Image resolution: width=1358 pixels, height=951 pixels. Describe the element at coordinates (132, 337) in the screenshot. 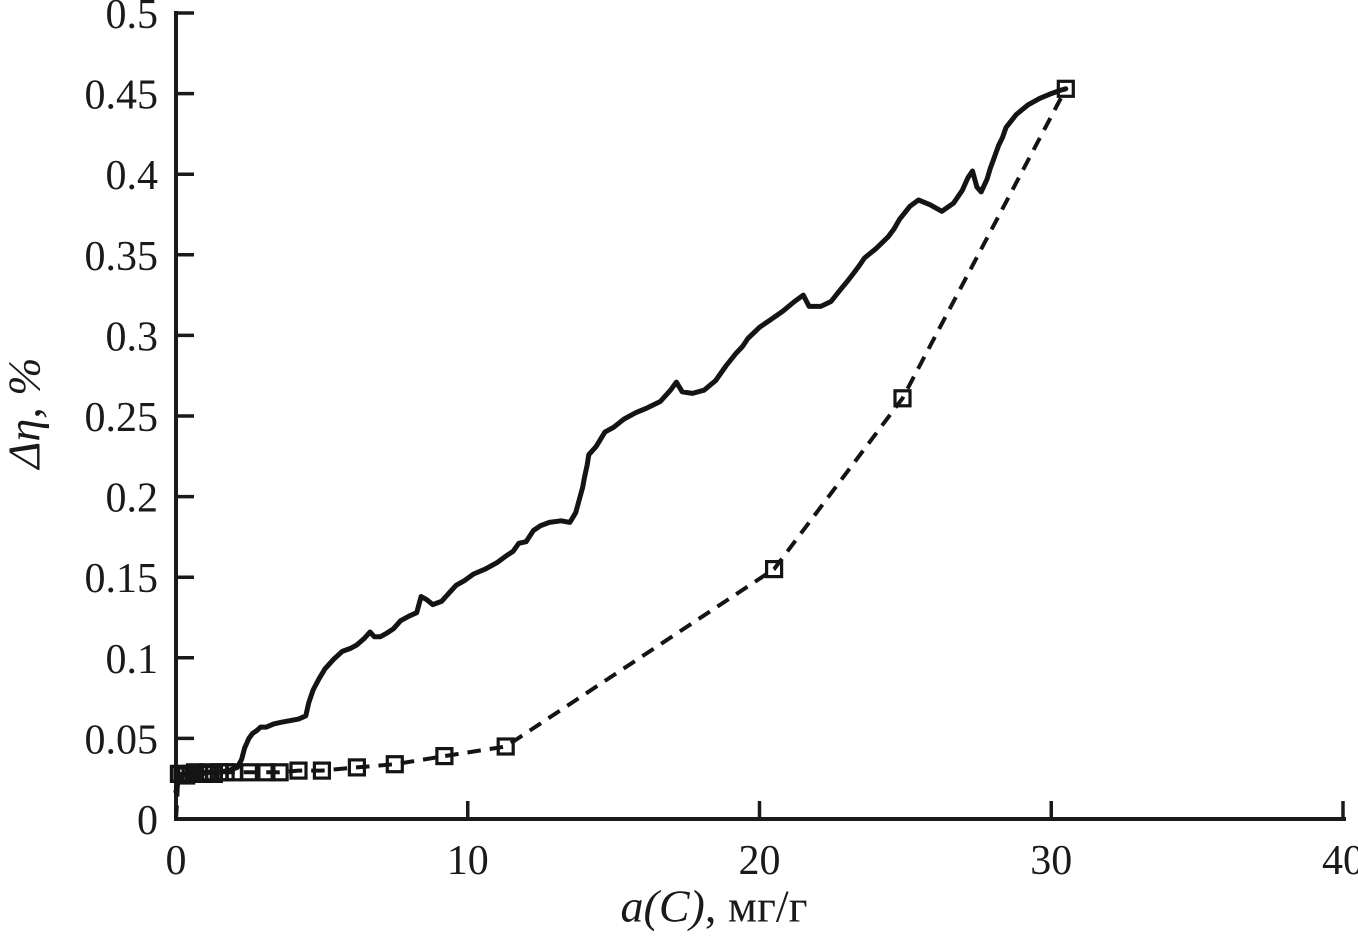

I see `y-tick-label: 0.3` at that location.